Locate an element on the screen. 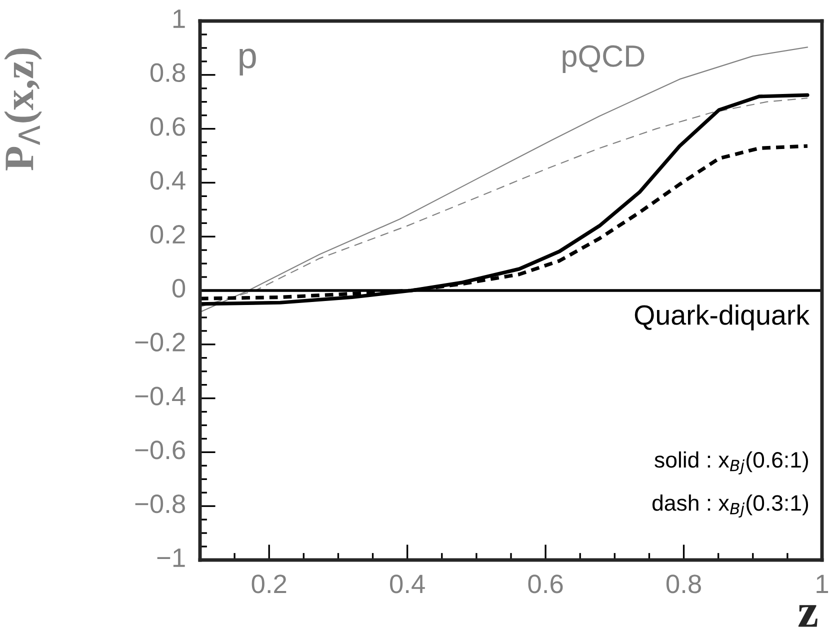  y-tick-label: 0.6 is located at coordinates (167, 126).